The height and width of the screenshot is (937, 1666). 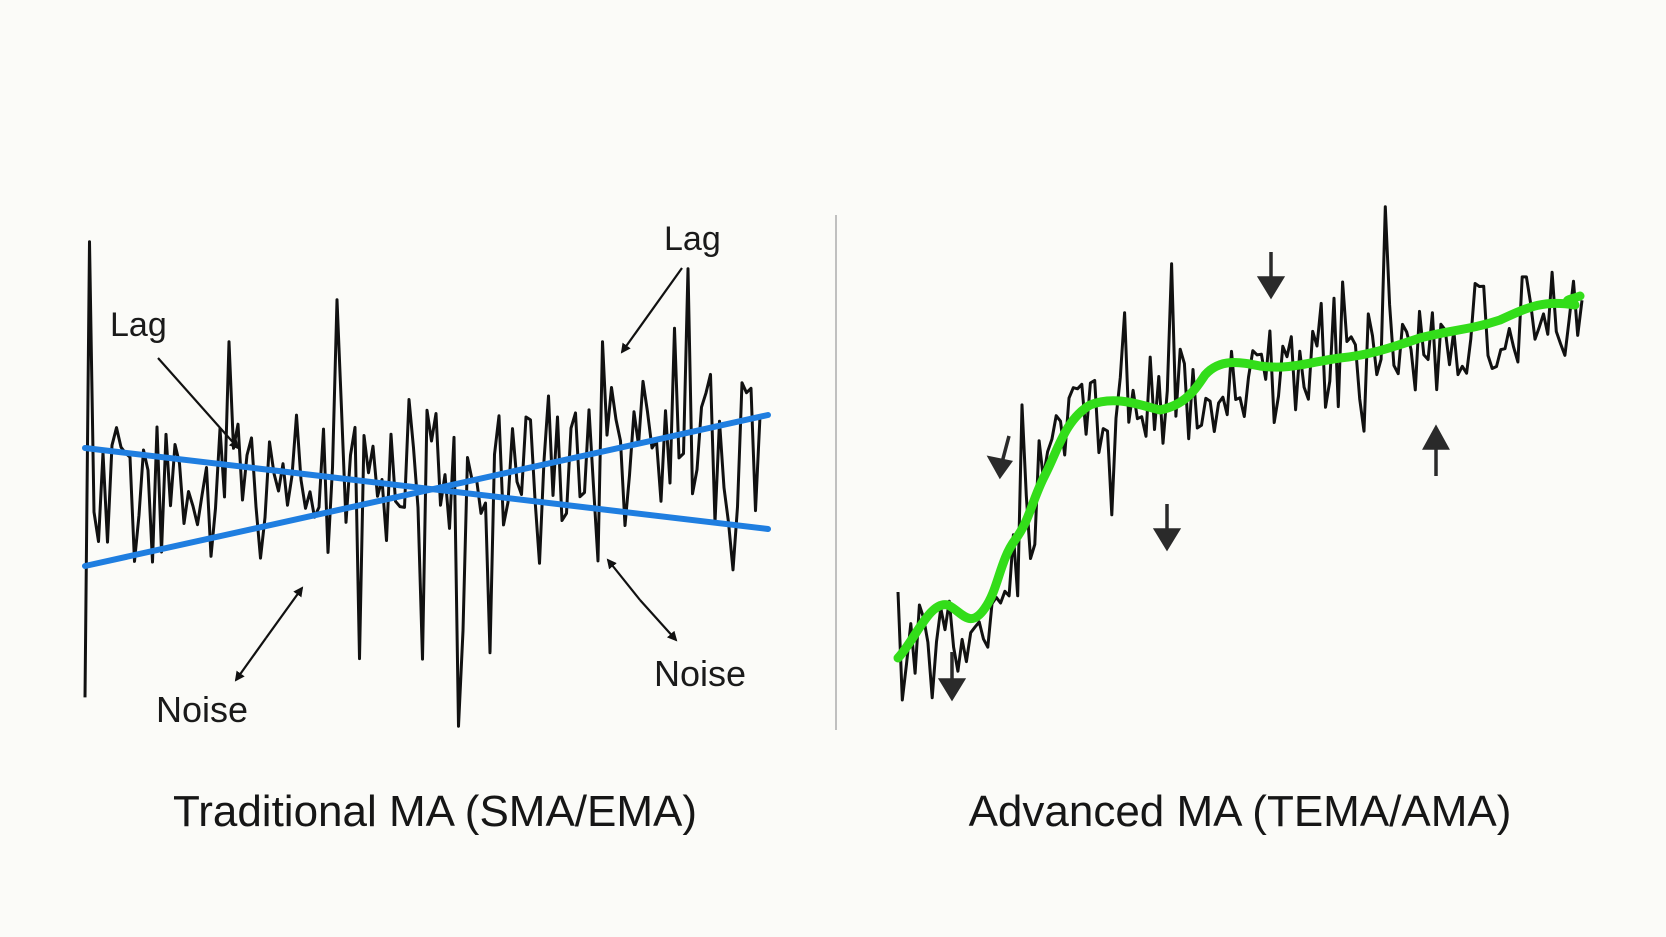 What do you see at coordinates (138, 325) in the screenshot?
I see `lag-label-left: Lag` at bounding box center [138, 325].